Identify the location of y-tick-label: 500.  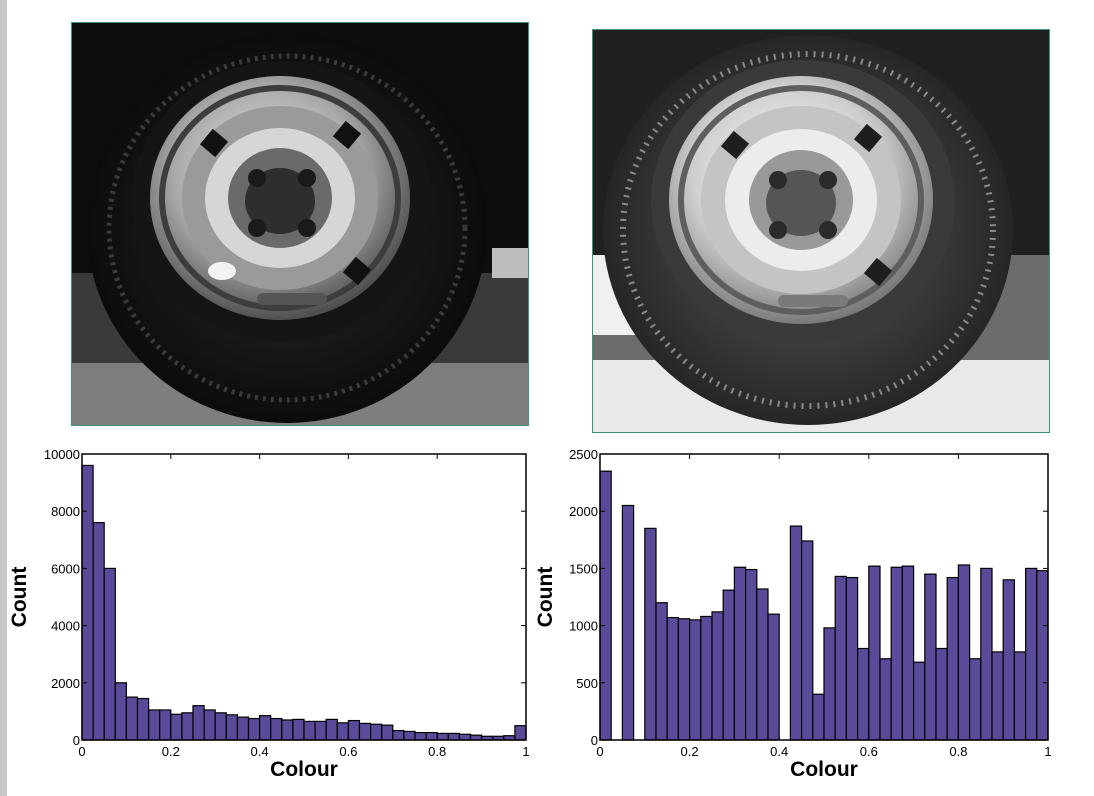
(587, 683).